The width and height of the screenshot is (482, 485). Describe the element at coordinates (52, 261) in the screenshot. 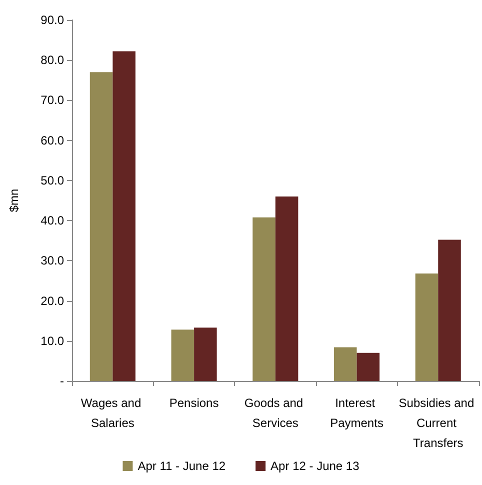

I see `y-tick-label: 30.0` at that location.